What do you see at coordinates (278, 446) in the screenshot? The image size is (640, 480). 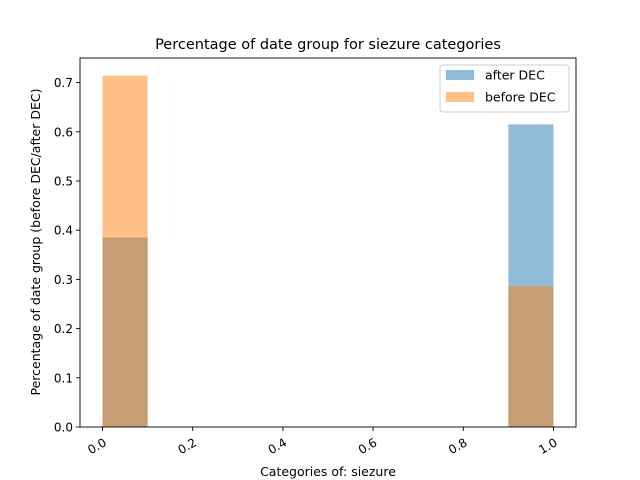 I see `x-tick-label: 0.4` at bounding box center [278, 446].